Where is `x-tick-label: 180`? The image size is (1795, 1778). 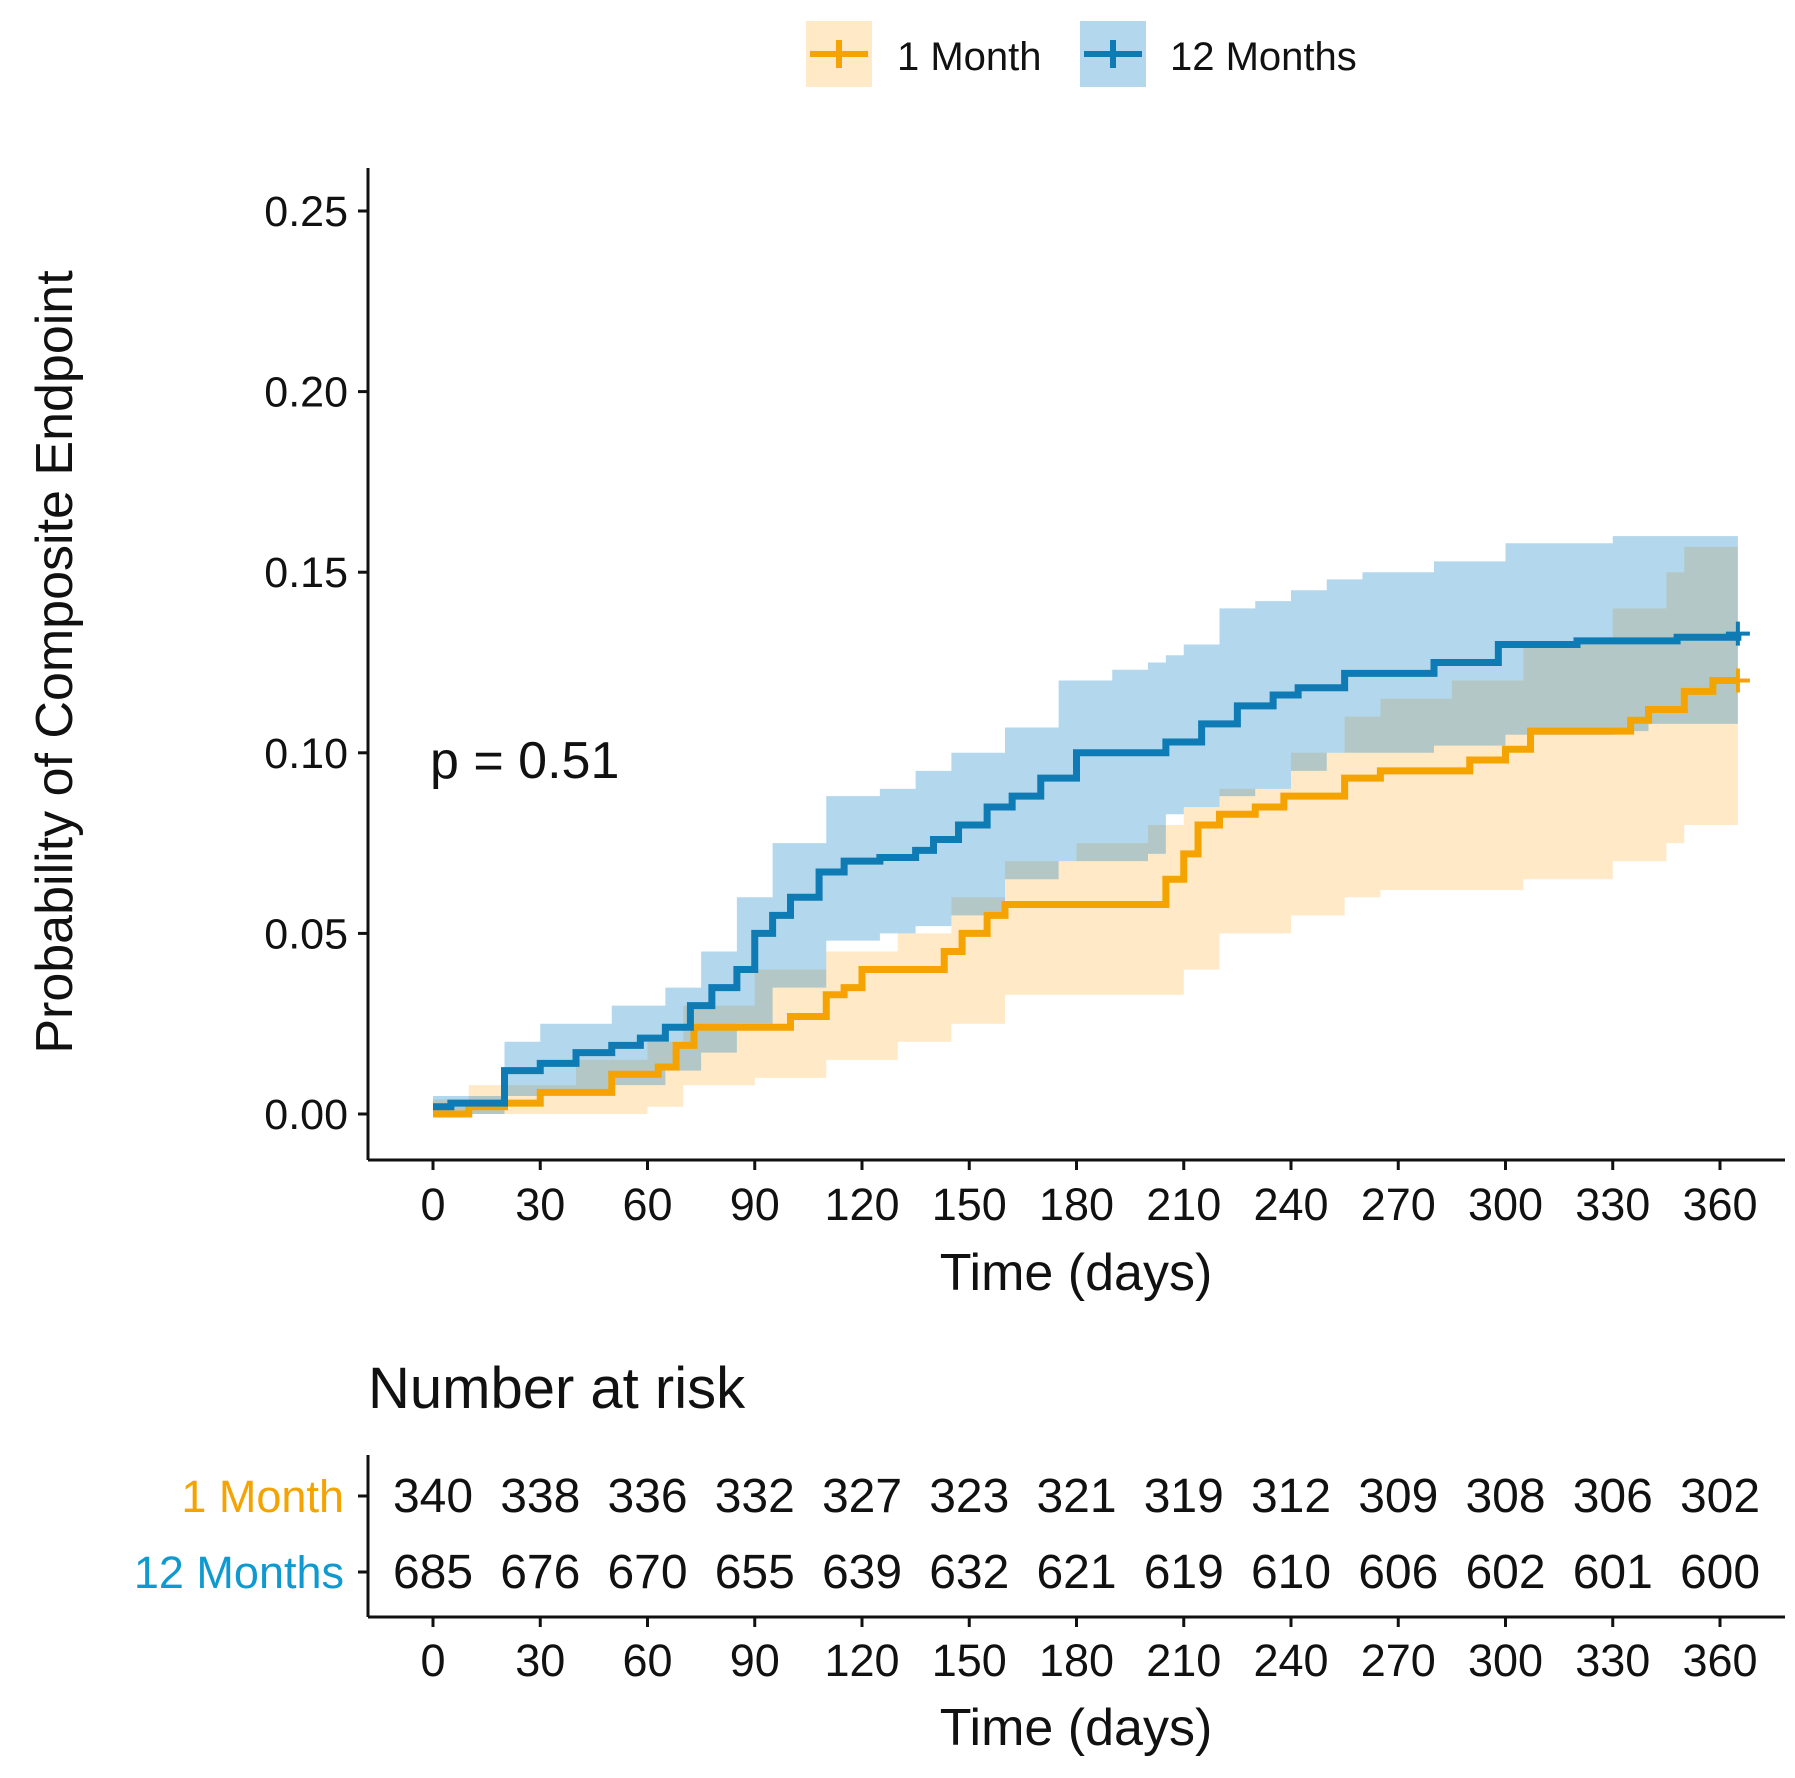
x-tick-label: 180 is located at coordinates (1076, 1204).